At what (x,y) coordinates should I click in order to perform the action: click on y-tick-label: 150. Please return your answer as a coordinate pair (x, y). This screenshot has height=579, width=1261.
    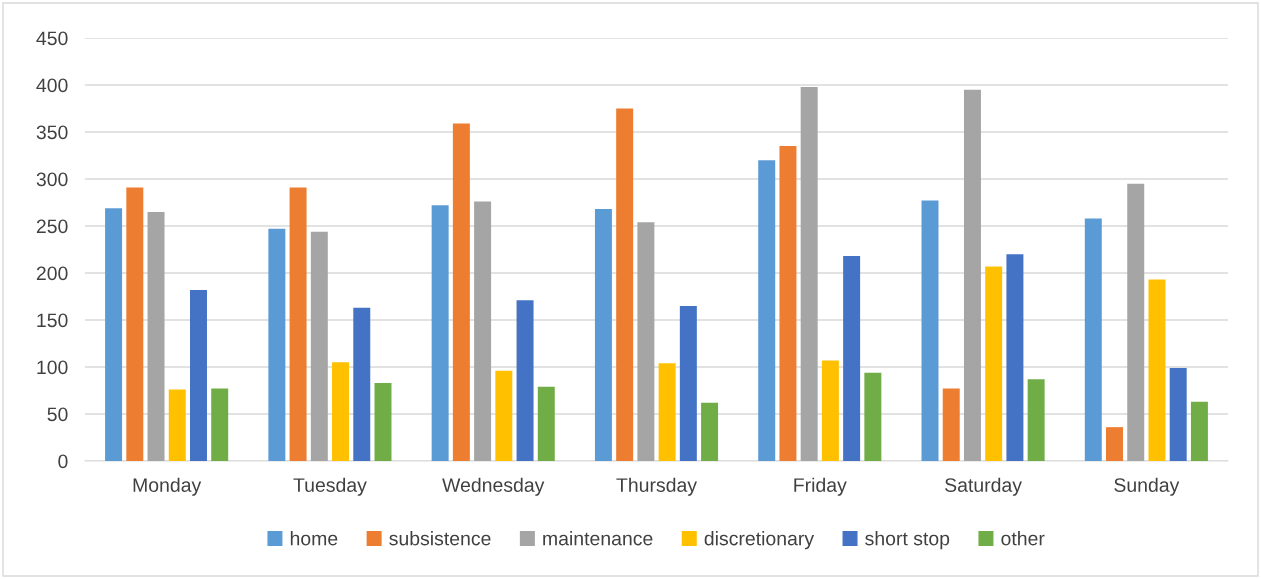
    Looking at the image, I should click on (52, 320).